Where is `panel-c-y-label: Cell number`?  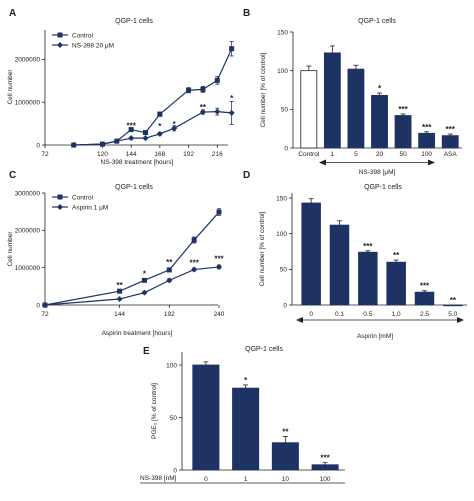
panel-c-y-label: Cell number is located at coordinates (10, 249).